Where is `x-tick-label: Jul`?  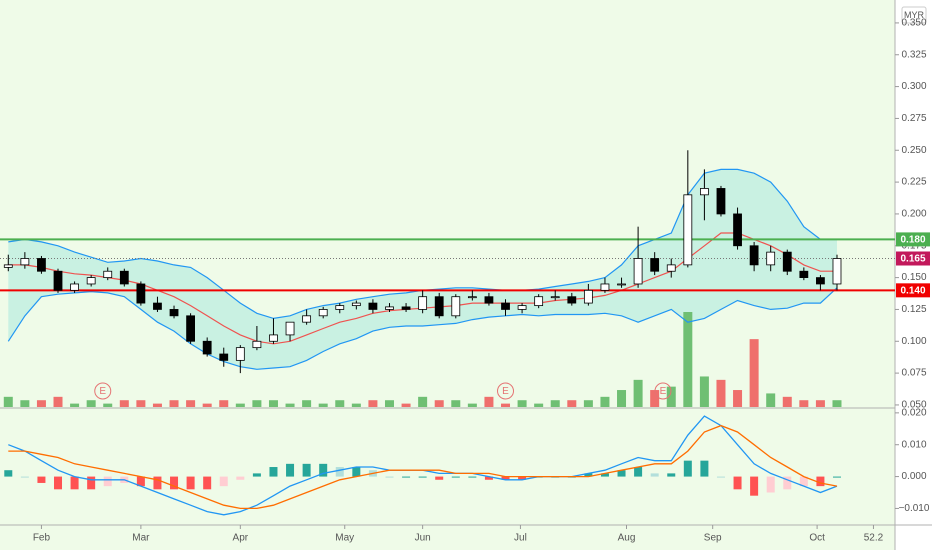
x-tick-label: Jul is located at coordinates (520, 538).